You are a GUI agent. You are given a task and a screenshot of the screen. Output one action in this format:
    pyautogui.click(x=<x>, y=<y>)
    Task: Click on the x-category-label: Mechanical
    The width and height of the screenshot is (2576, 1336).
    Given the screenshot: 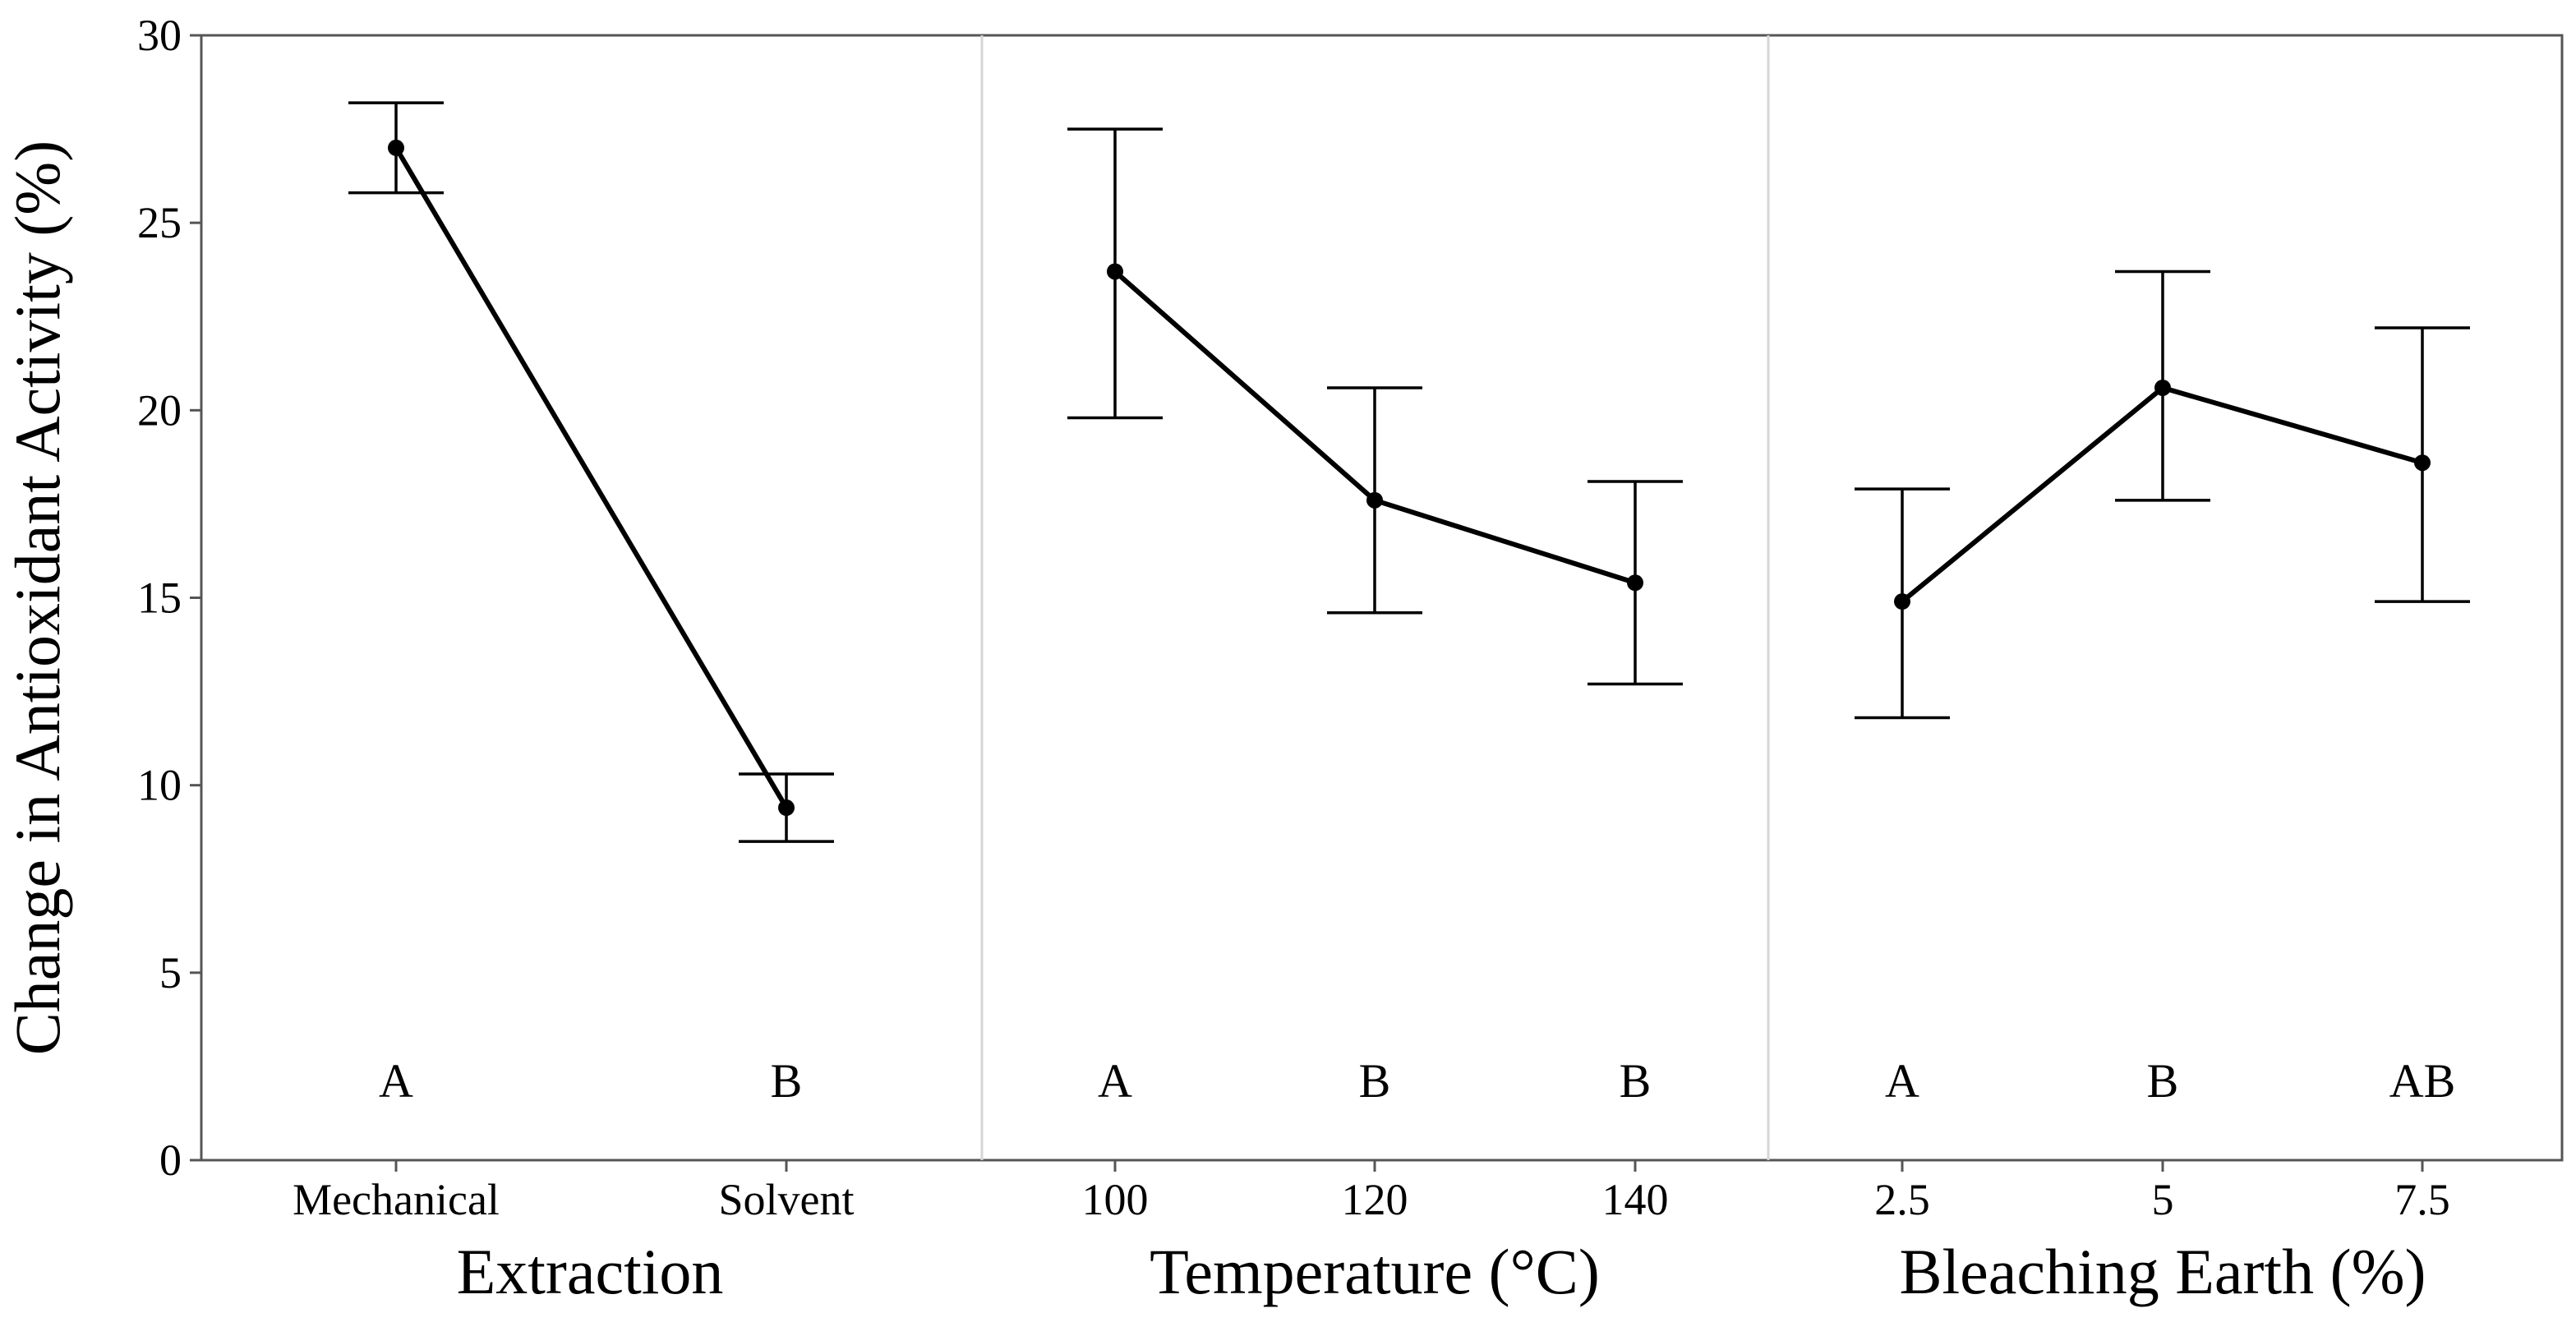 What is the action you would take?
    pyautogui.click(x=396, y=1199)
    